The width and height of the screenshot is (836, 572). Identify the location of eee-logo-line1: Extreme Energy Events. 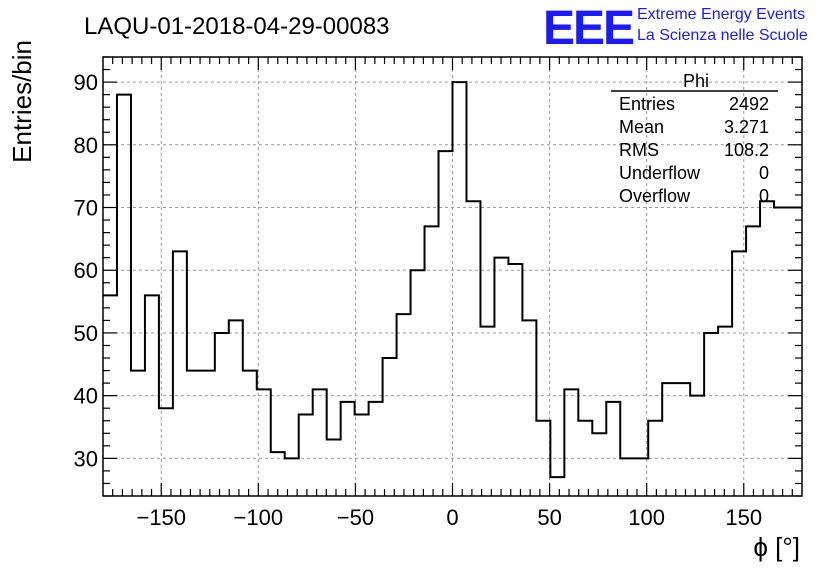
(721, 14).